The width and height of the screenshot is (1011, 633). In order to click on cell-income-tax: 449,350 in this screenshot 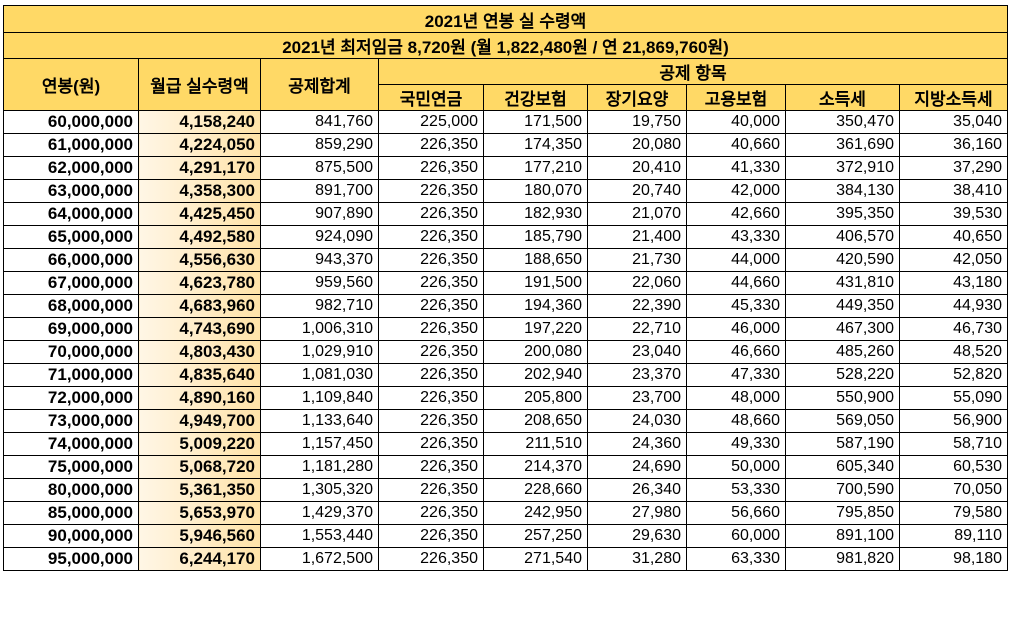, I will do `click(842, 306)`.